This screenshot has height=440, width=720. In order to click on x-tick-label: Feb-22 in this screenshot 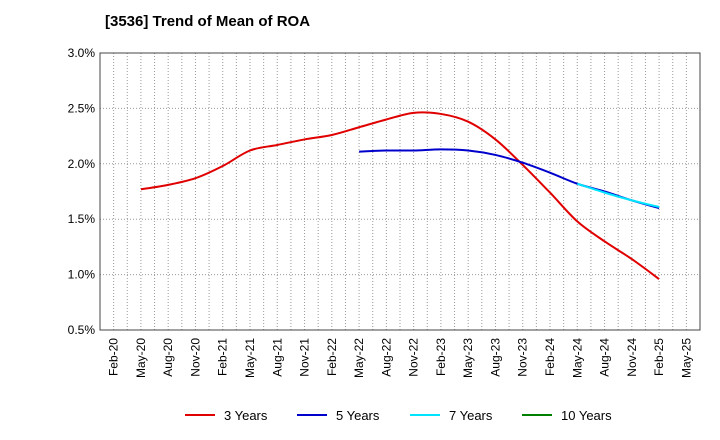, I will do `click(332, 357)`.